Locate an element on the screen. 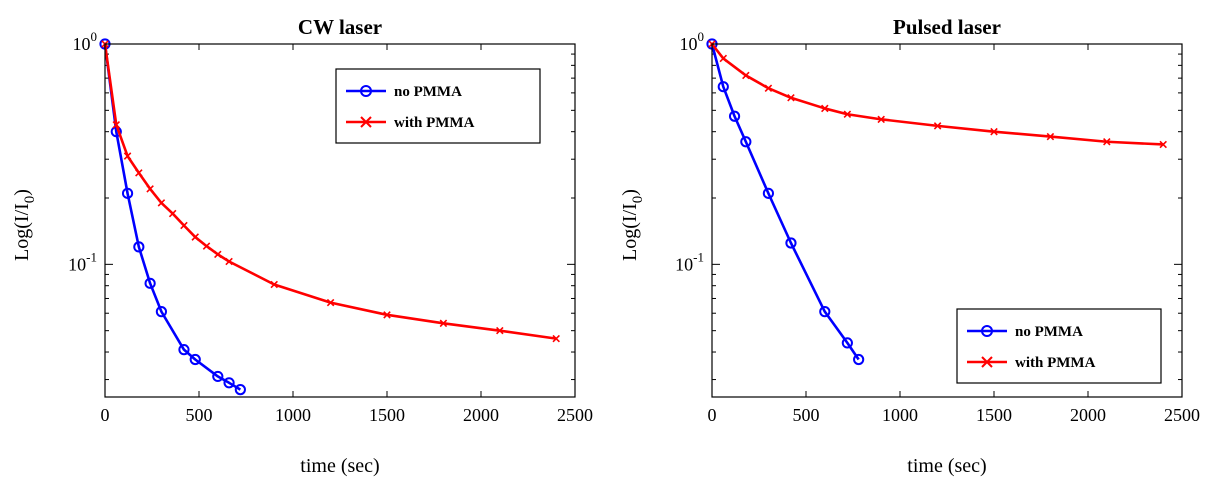  chart-title: Pulsed laser is located at coordinates (947, 27).